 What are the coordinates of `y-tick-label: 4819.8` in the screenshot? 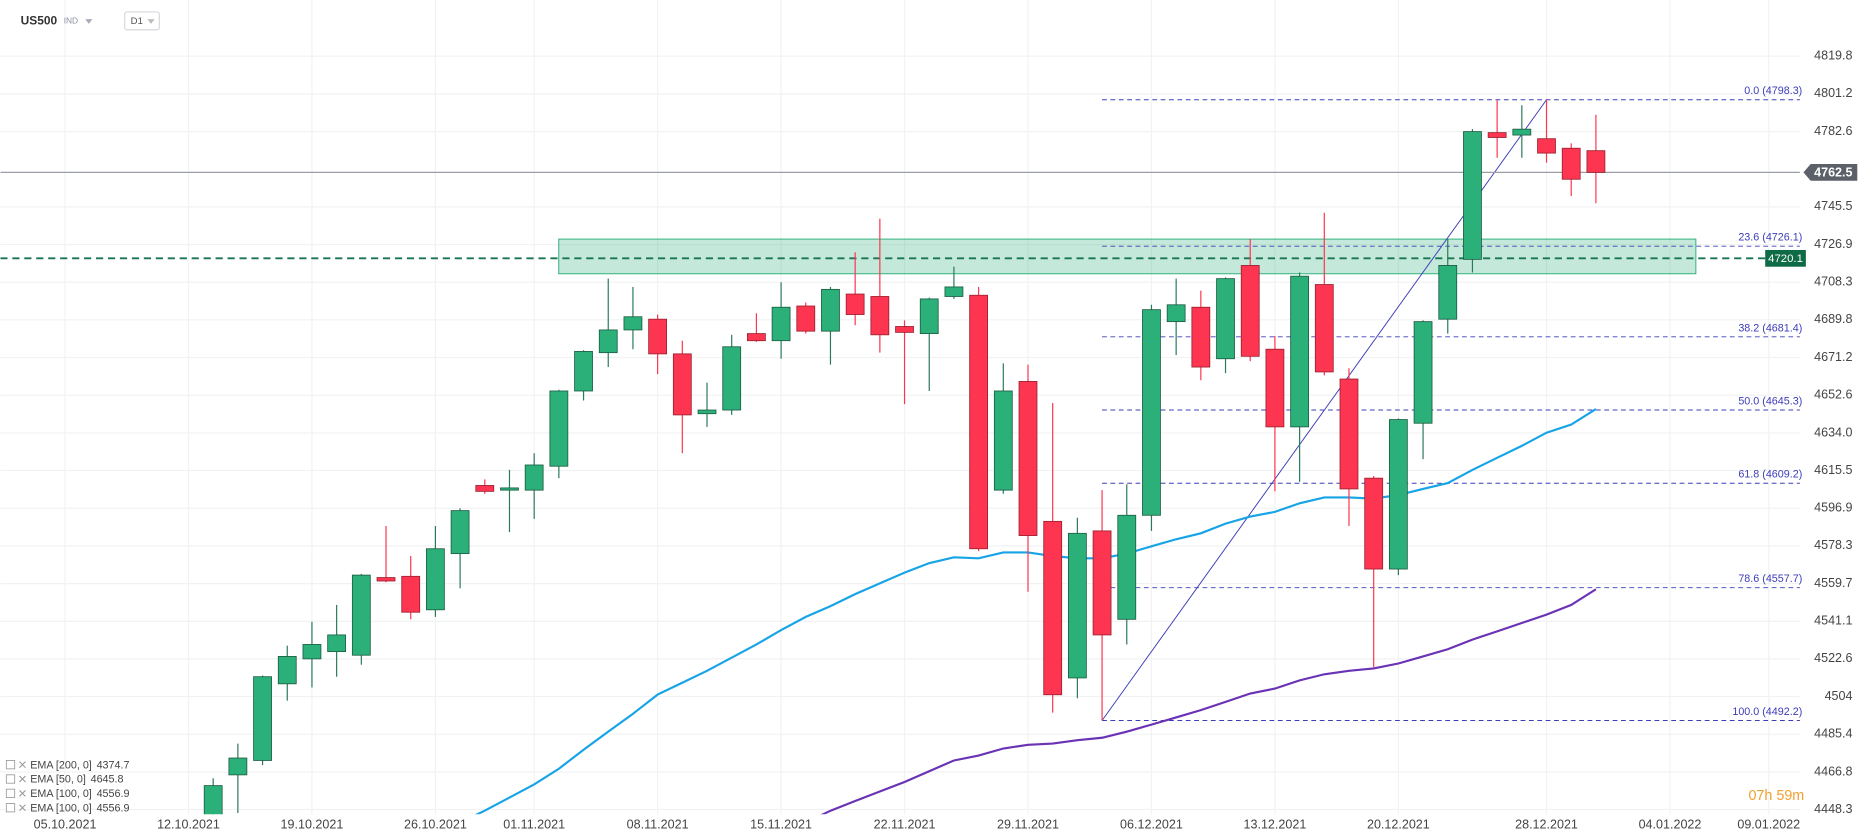 It's located at (1833, 55).